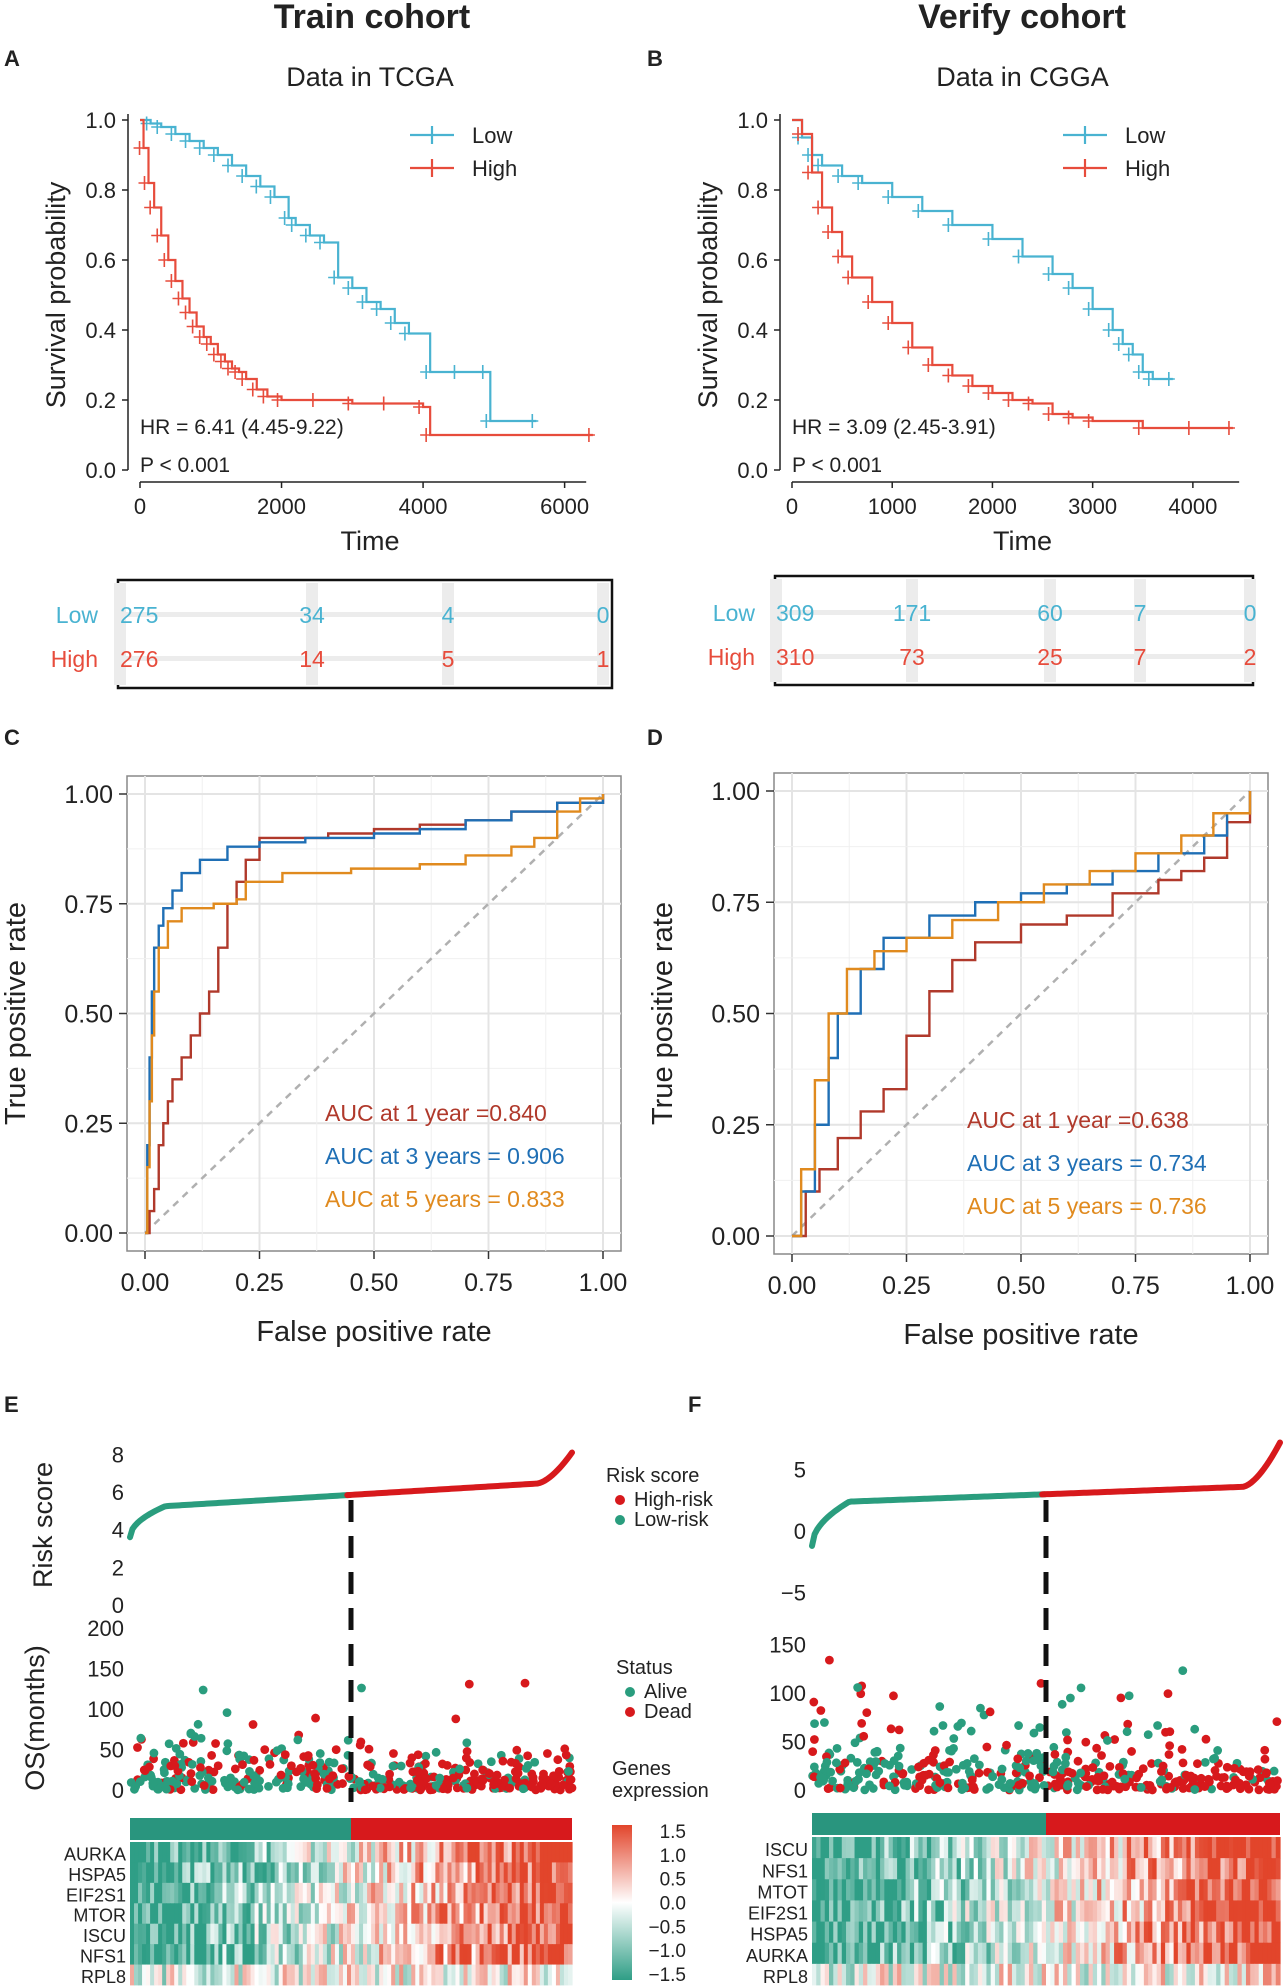  I want to click on color-scale-tick: −1.5, so click(667, 1975).